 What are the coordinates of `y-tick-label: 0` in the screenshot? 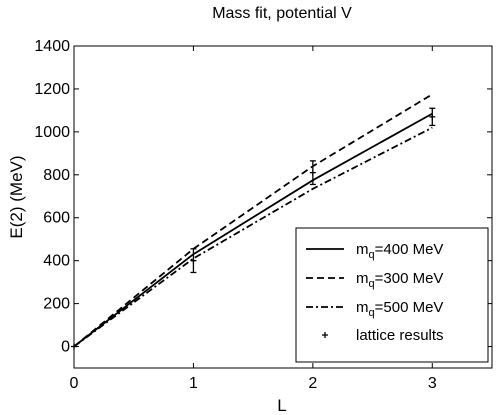 It's located at (65, 347).